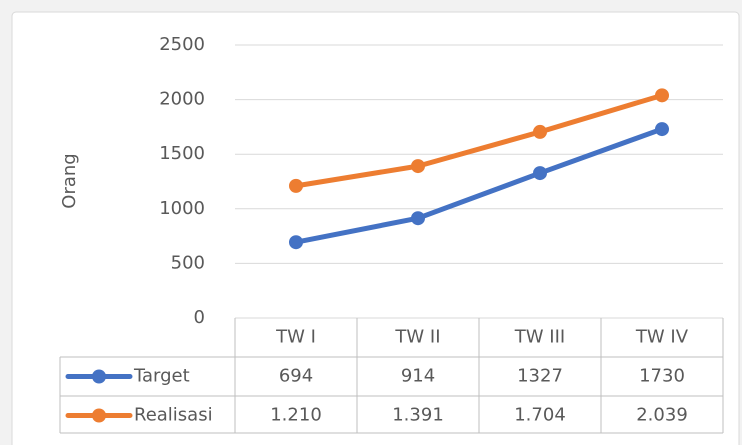 This screenshot has height=445, width=742. I want to click on x-tick-label: TW IV, so click(662, 337).